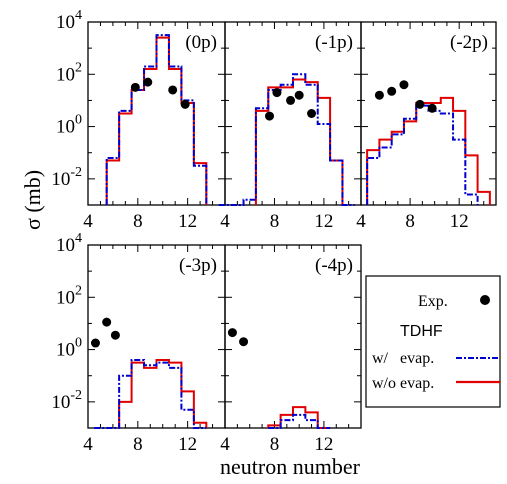  What do you see at coordinates (334, 265) in the screenshot?
I see `panel-label: (-4p)` at bounding box center [334, 265].